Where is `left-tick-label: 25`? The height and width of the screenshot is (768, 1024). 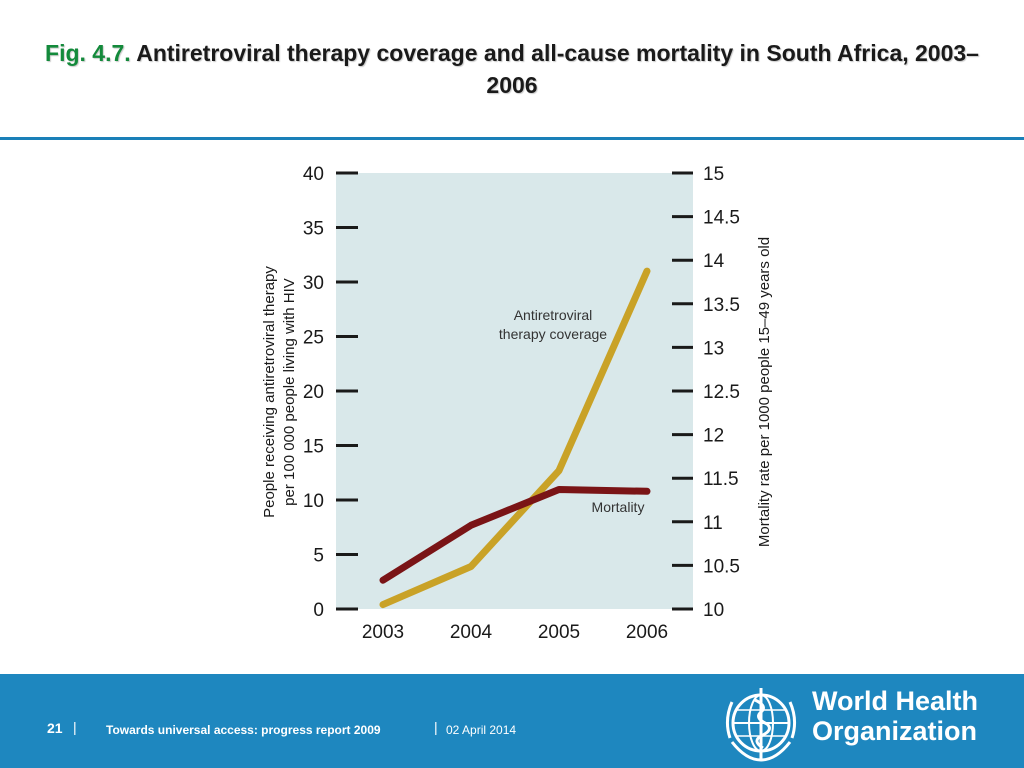 left-tick-label: 25 is located at coordinates (313, 338).